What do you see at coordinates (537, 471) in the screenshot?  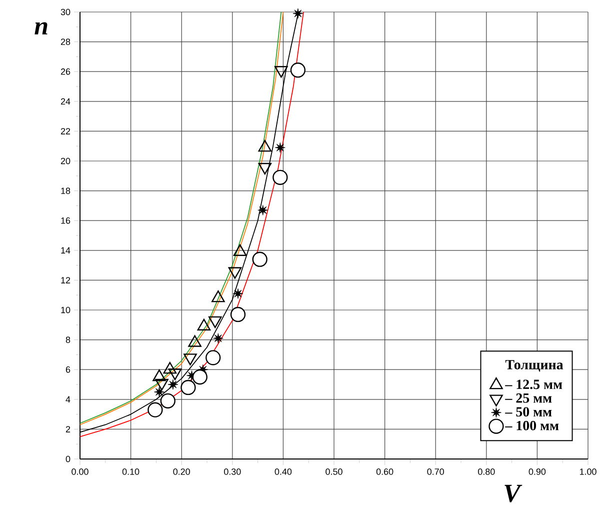 I see `x-tick-label: 0.90` at bounding box center [537, 471].